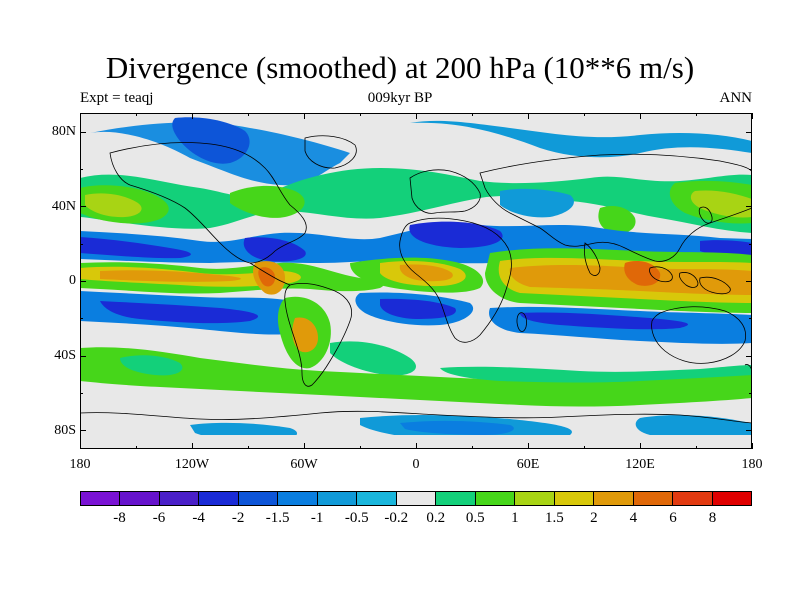 Image resolution: width=800 pixels, height=600 pixels. What do you see at coordinates (528, 464) in the screenshot?
I see `lon-label-60e: 60E` at bounding box center [528, 464].